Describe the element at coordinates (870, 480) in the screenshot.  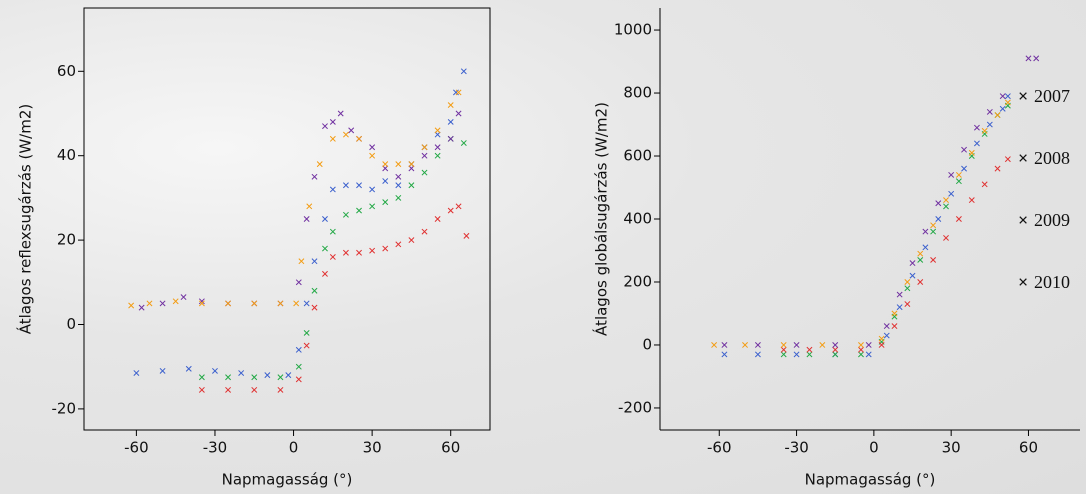
I see `x-axis-label: Napmagasság (°)` at that location.